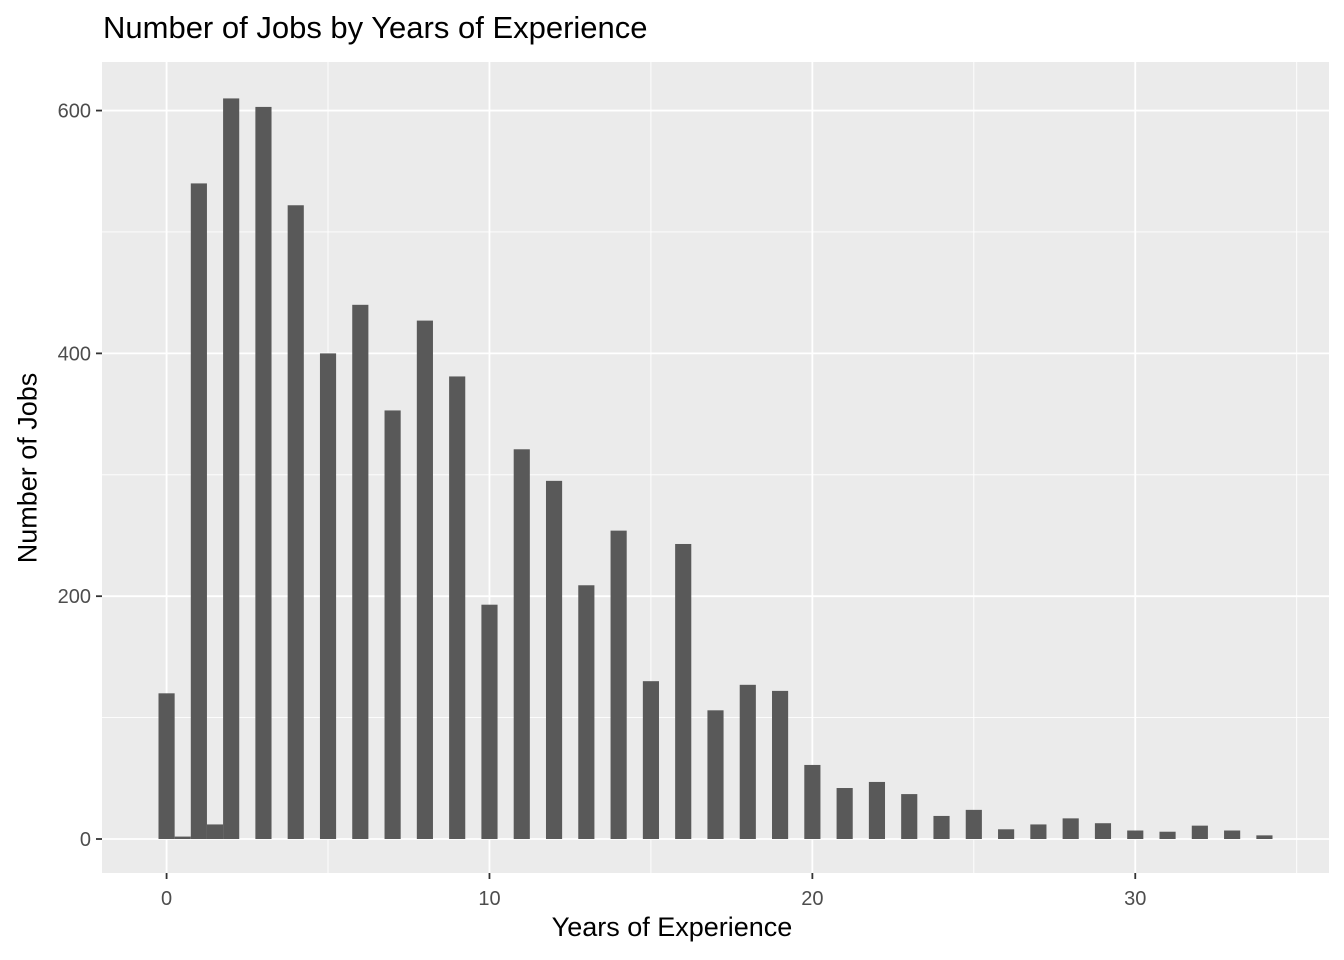 The image size is (1344, 960). What do you see at coordinates (166, 899) in the screenshot?
I see `x-tick-label: 0` at bounding box center [166, 899].